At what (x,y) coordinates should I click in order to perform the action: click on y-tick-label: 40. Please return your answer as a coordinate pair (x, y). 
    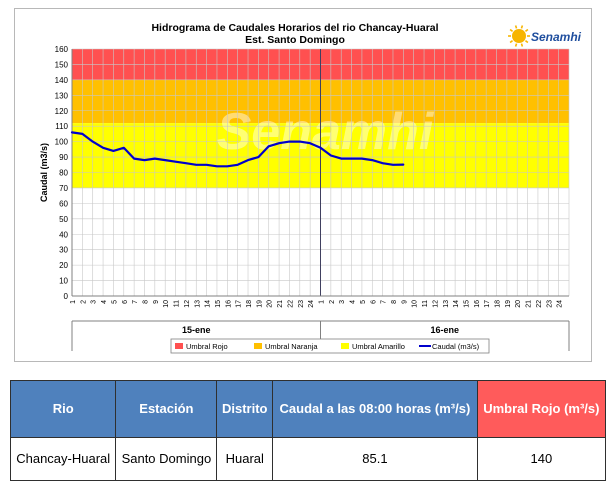
    Looking at the image, I should click on (63, 234).